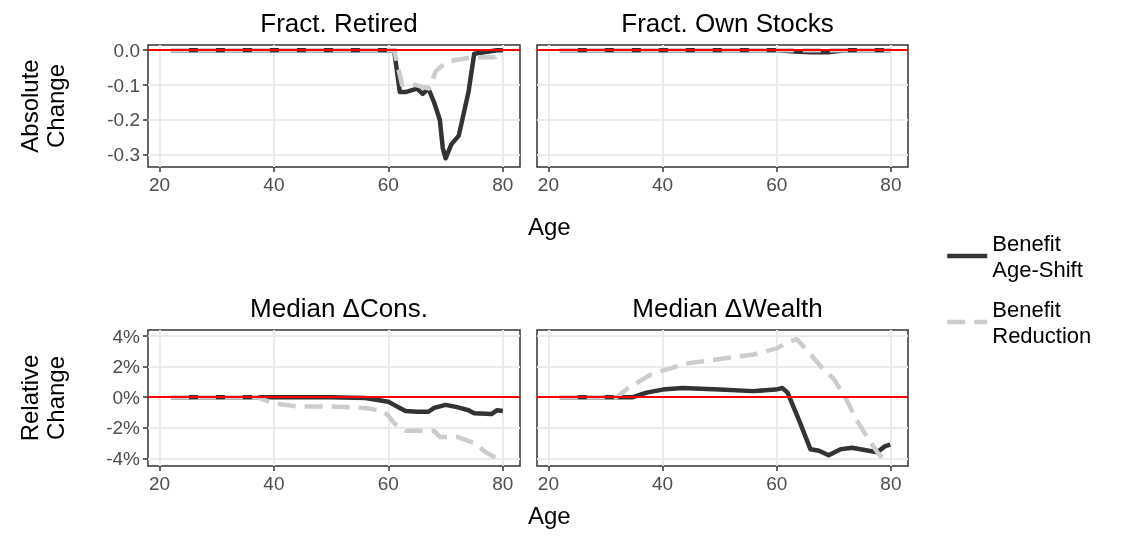 The height and width of the screenshot is (540, 1136). I want to click on y-tick-label: -4%, so click(123, 458).